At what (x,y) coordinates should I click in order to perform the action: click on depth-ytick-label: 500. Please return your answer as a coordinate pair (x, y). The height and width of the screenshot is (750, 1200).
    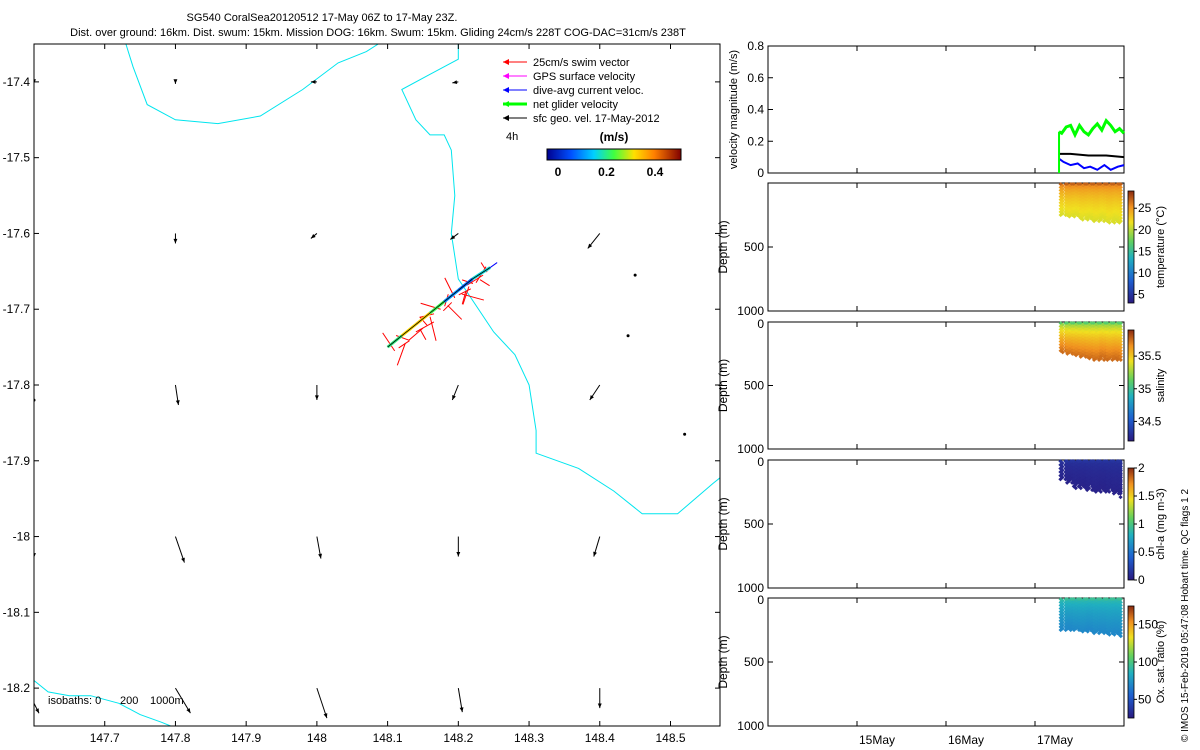
    Looking at the image, I should click on (754, 247).